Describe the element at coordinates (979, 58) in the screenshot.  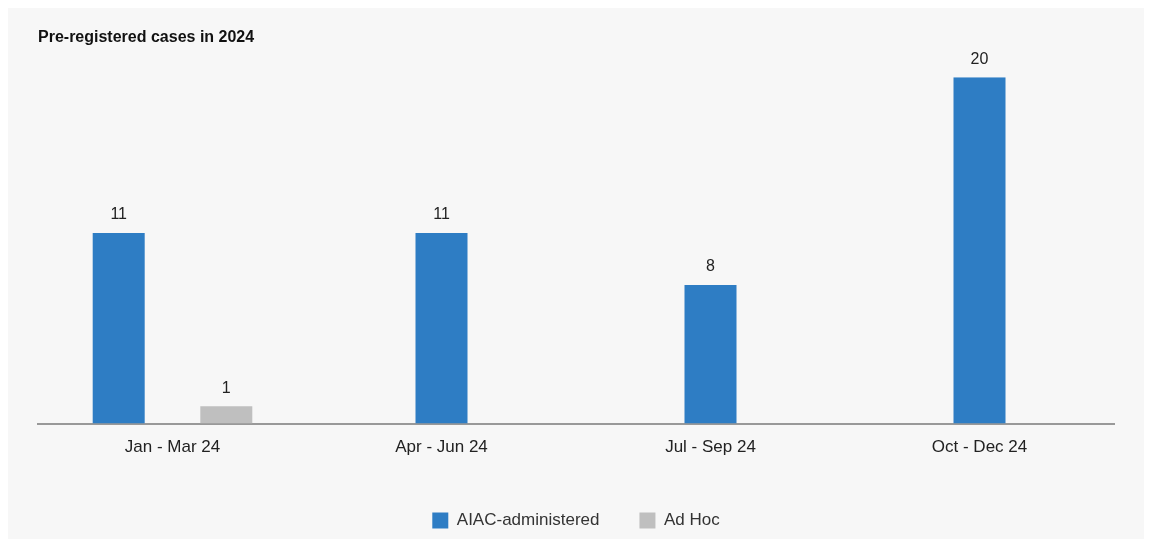
I see `data-label: 20` at that location.